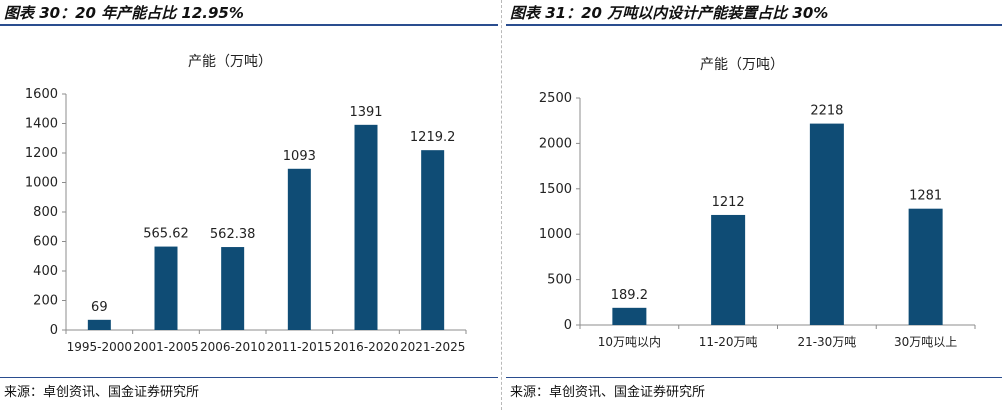  What do you see at coordinates (432, 347) in the screenshot?
I see `x-category-label: 2021-2025` at bounding box center [432, 347].